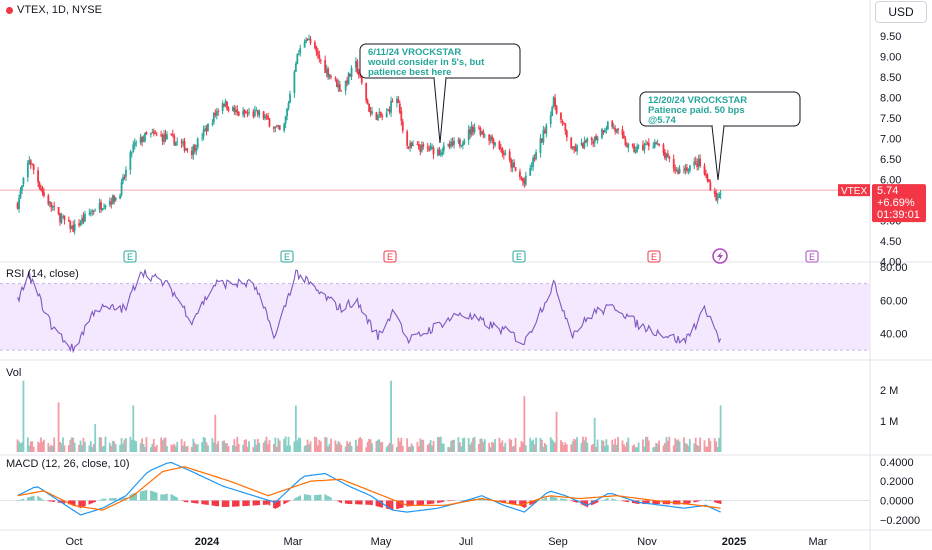 The width and height of the screenshot is (932, 550). I want to click on macd-tick-label: 0.4000, so click(897, 463).